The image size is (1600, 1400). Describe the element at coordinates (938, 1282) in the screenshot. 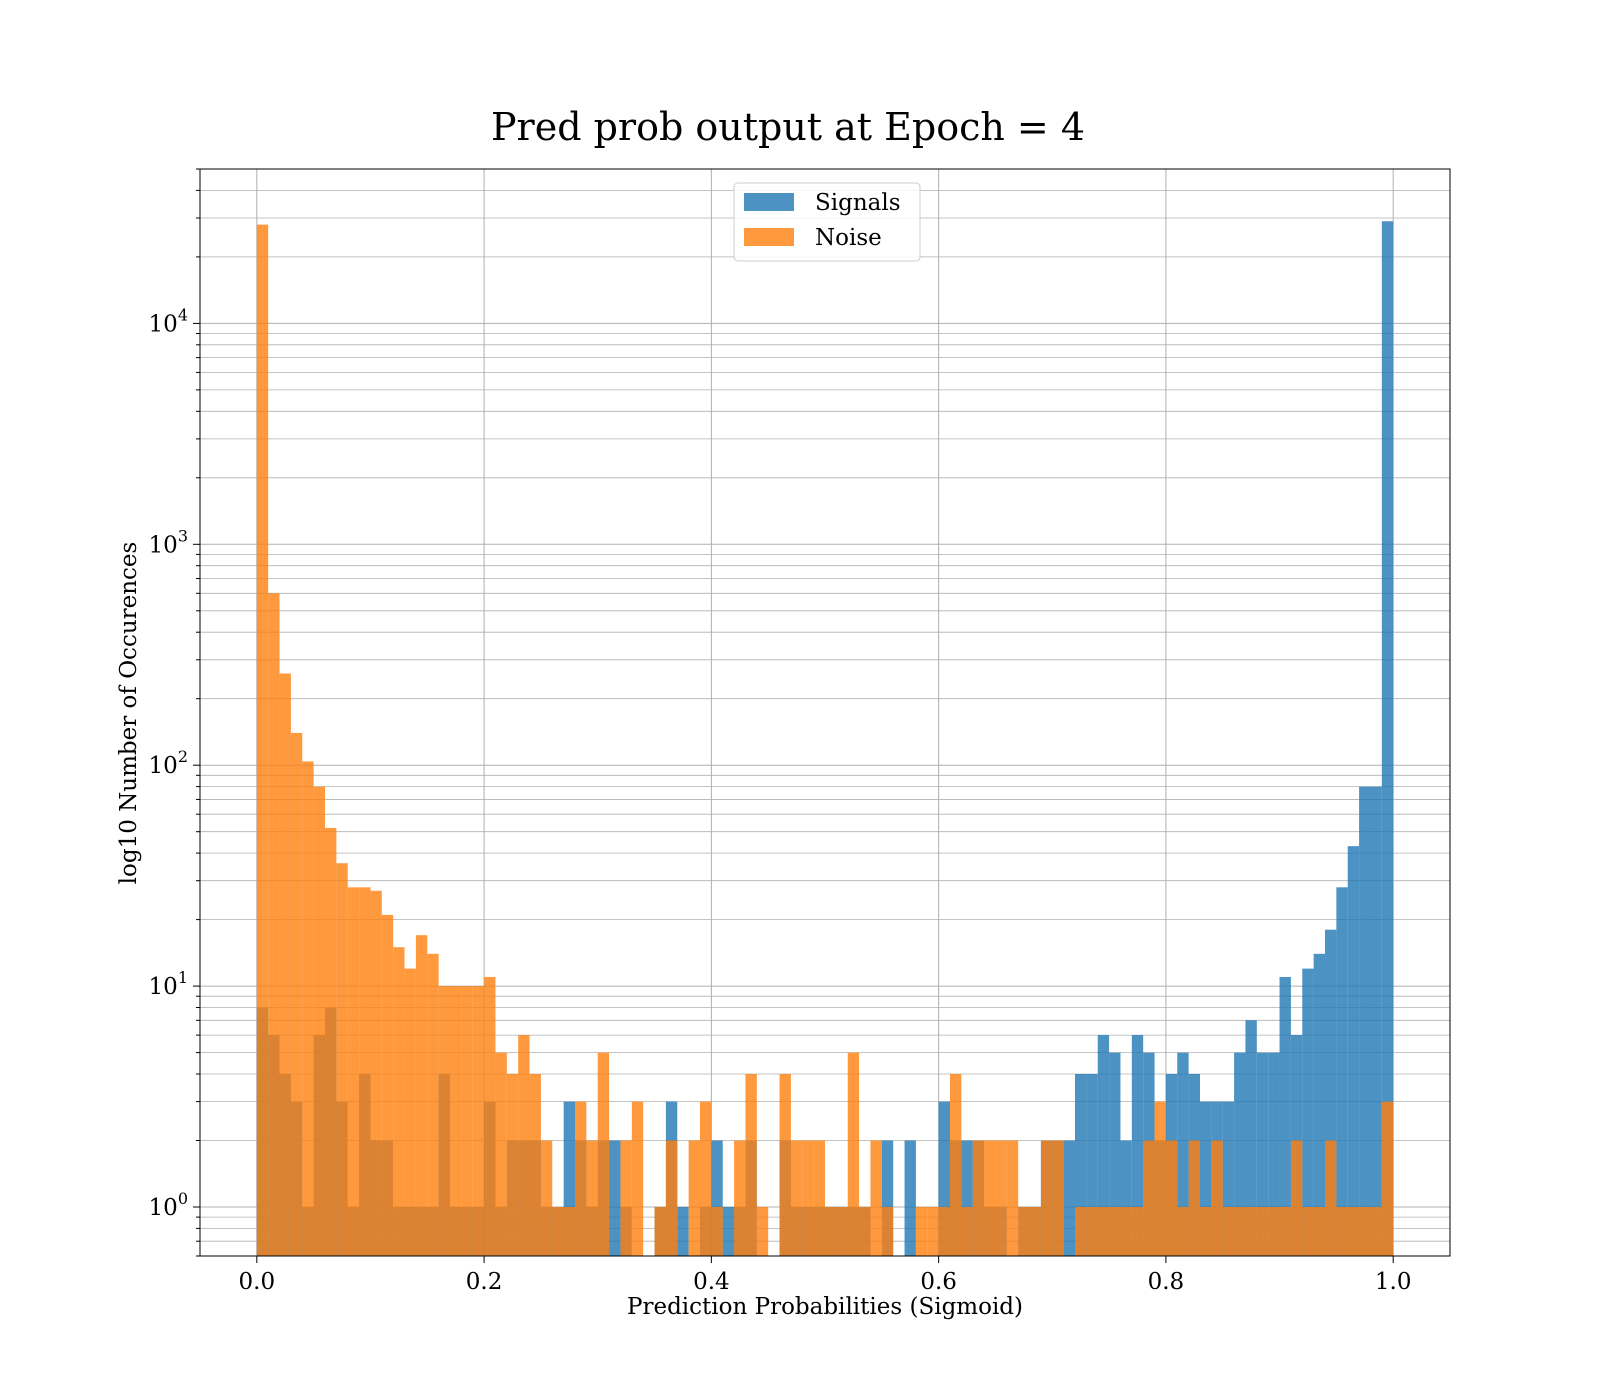

I see `x-tick-label: 0.6` at that location.